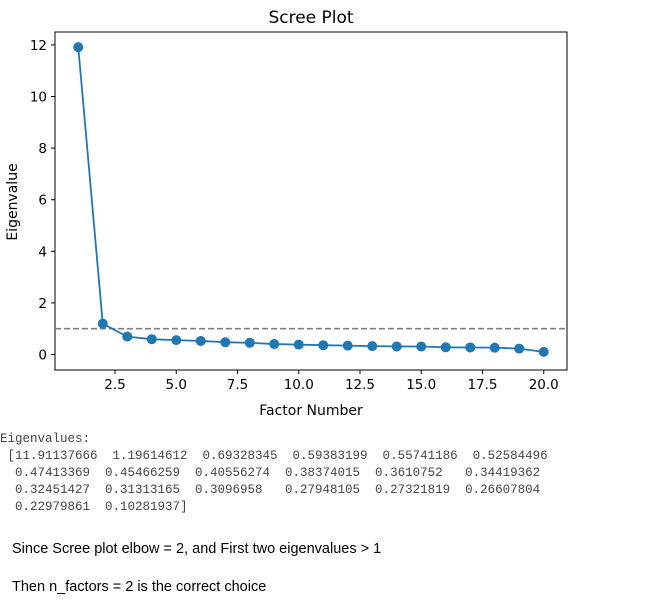  What do you see at coordinates (42, 356) in the screenshot?
I see `y-tick-label-0: 0` at bounding box center [42, 356].